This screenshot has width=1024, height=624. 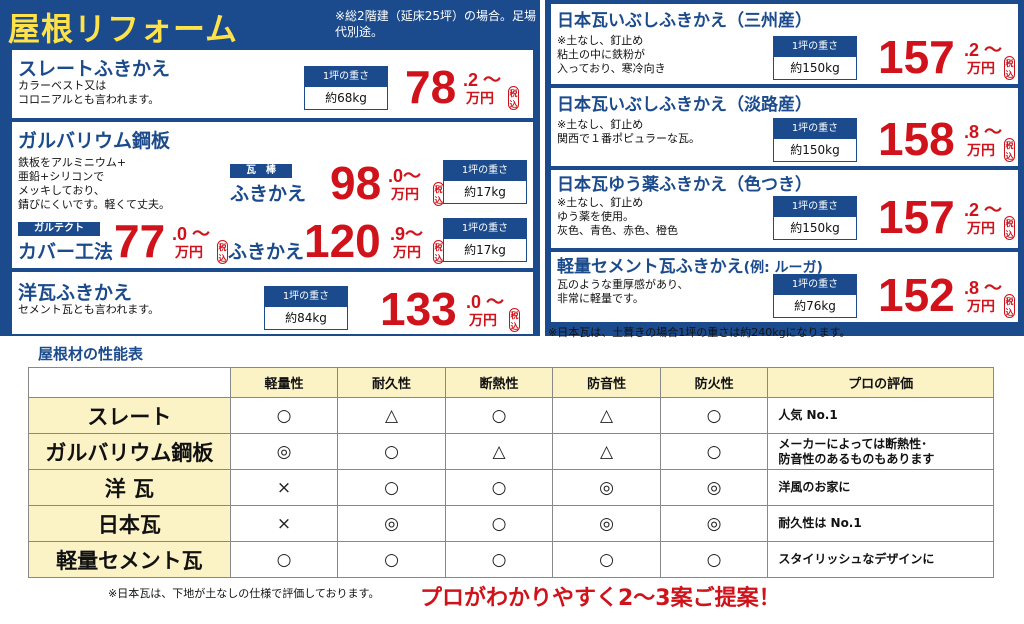 What do you see at coordinates (346, 88) in the screenshot?
I see `slate-weight-box: 1坪の重さ 約68kg` at bounding box center [346, 88].